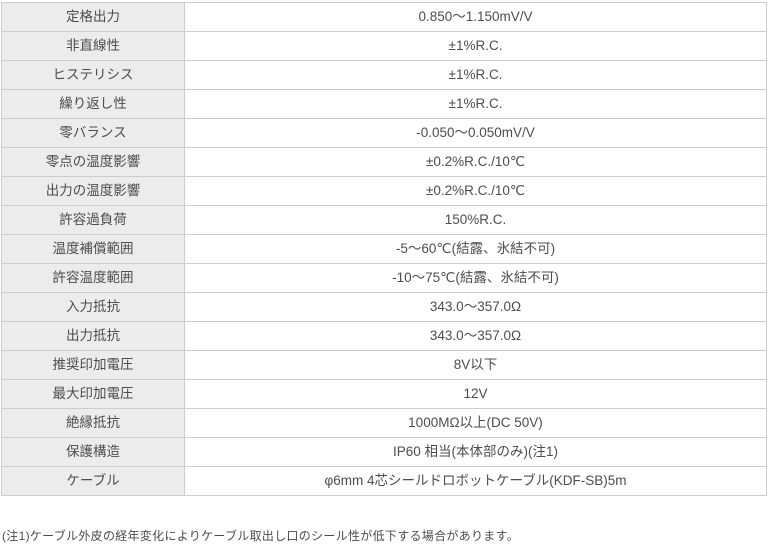 Image resolution: width=771 pixels, height=551 pixels. I want to click on table-row: 入力抵抗 343.0〜357.0Ω, so click(384, 307).